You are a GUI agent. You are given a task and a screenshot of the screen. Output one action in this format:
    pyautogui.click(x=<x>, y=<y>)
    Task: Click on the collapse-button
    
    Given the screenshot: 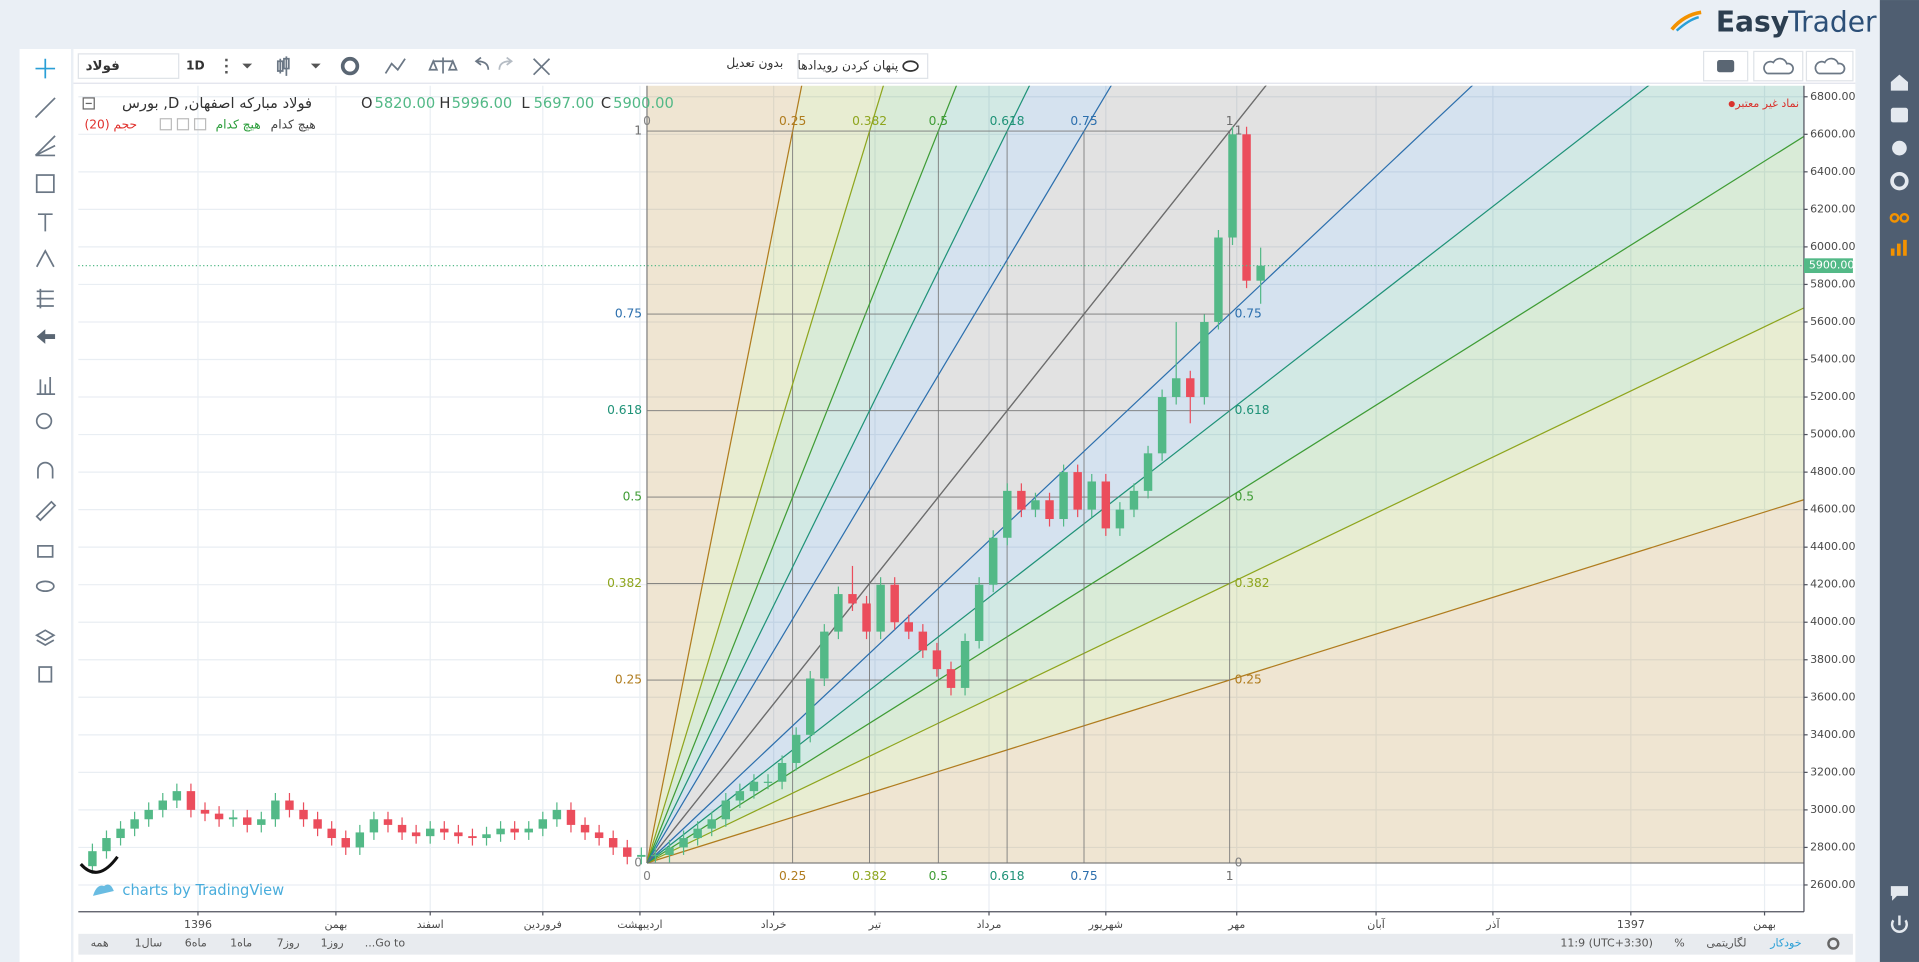 What is the action you would take?
    pyautogui.click(x=88, y=103)
    